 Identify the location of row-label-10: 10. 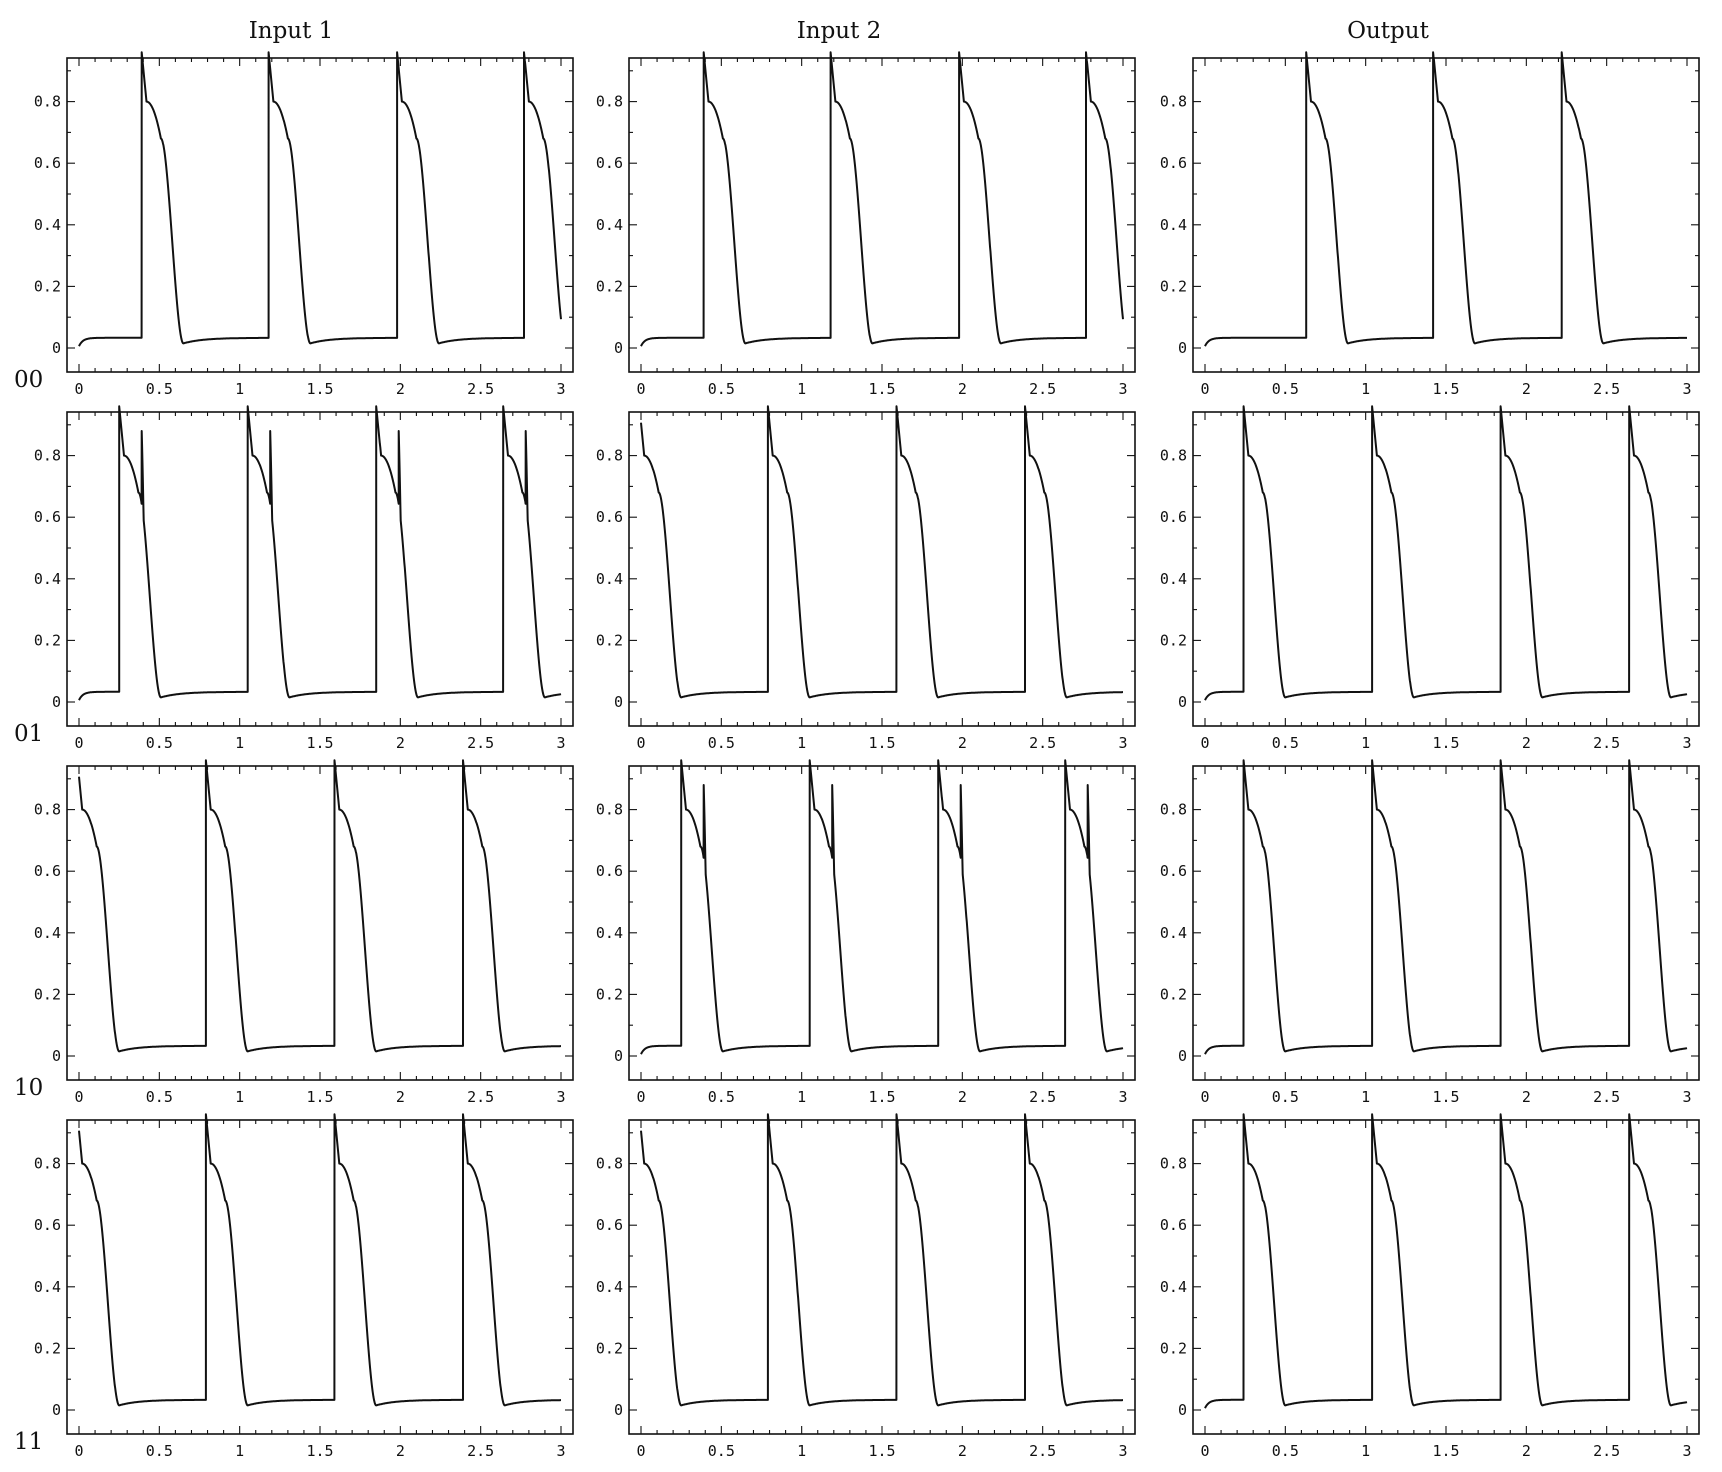
(28, 1088).